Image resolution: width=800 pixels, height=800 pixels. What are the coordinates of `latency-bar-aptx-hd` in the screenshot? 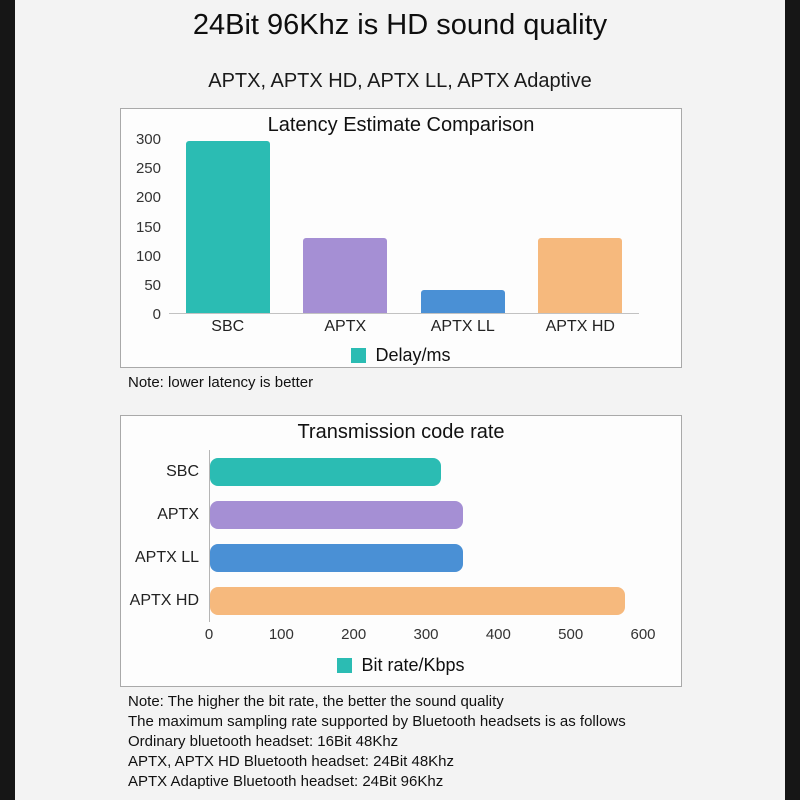 It's located at (580, 275).